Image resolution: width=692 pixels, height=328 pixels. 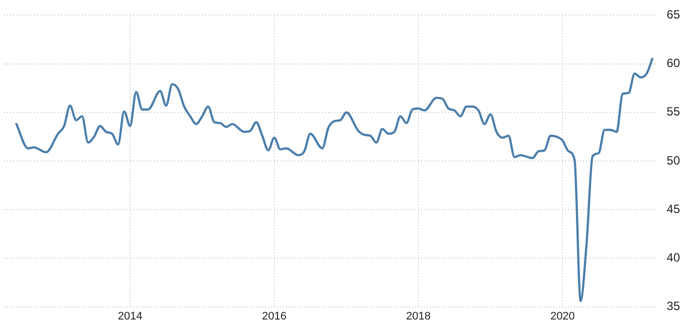 What do you see at coordinates (673, 15) in the screenshot?
I see `y-tick-label: 65` at bounding box center [673, 15].